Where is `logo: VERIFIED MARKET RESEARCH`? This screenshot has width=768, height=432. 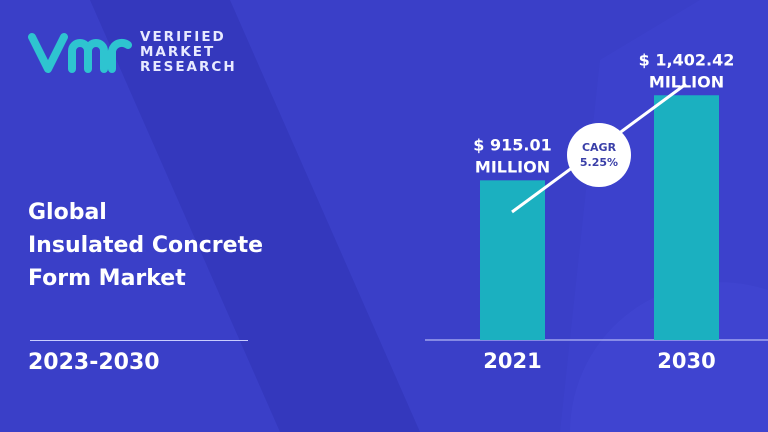
logo: VERIFIED MARKET RESEARCH is located at coordinates (132, 52).